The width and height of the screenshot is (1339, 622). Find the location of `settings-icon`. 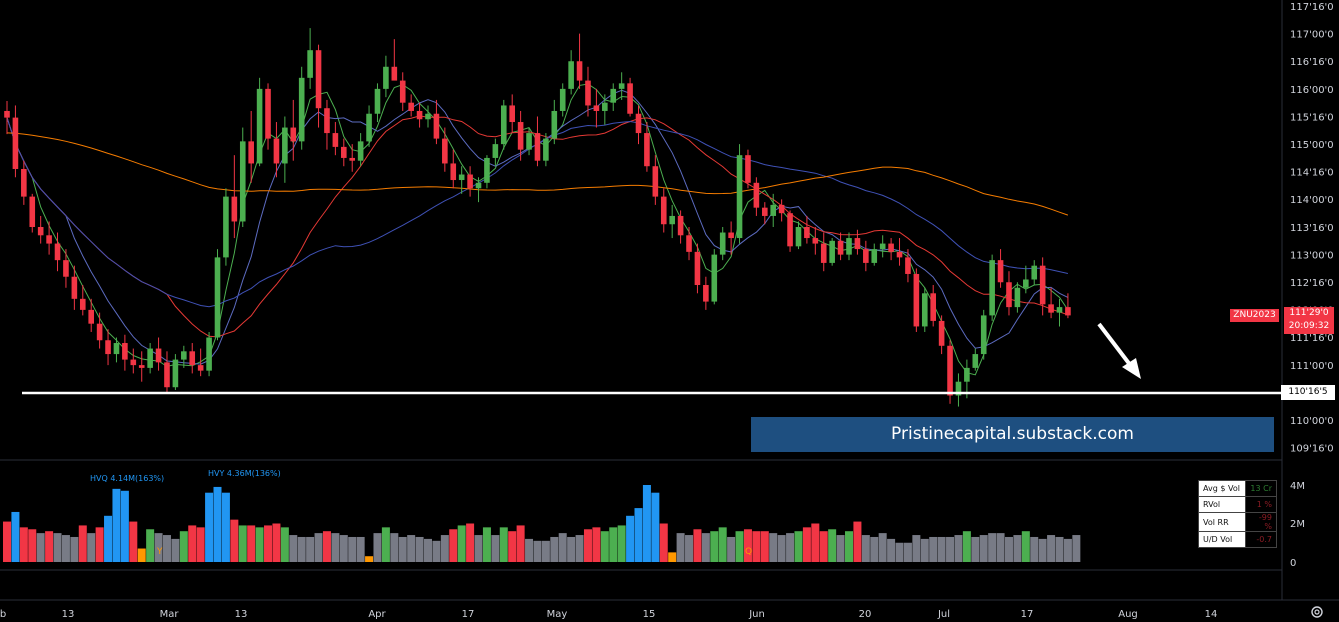

settings-icon is located at coordinates (1317, 612).